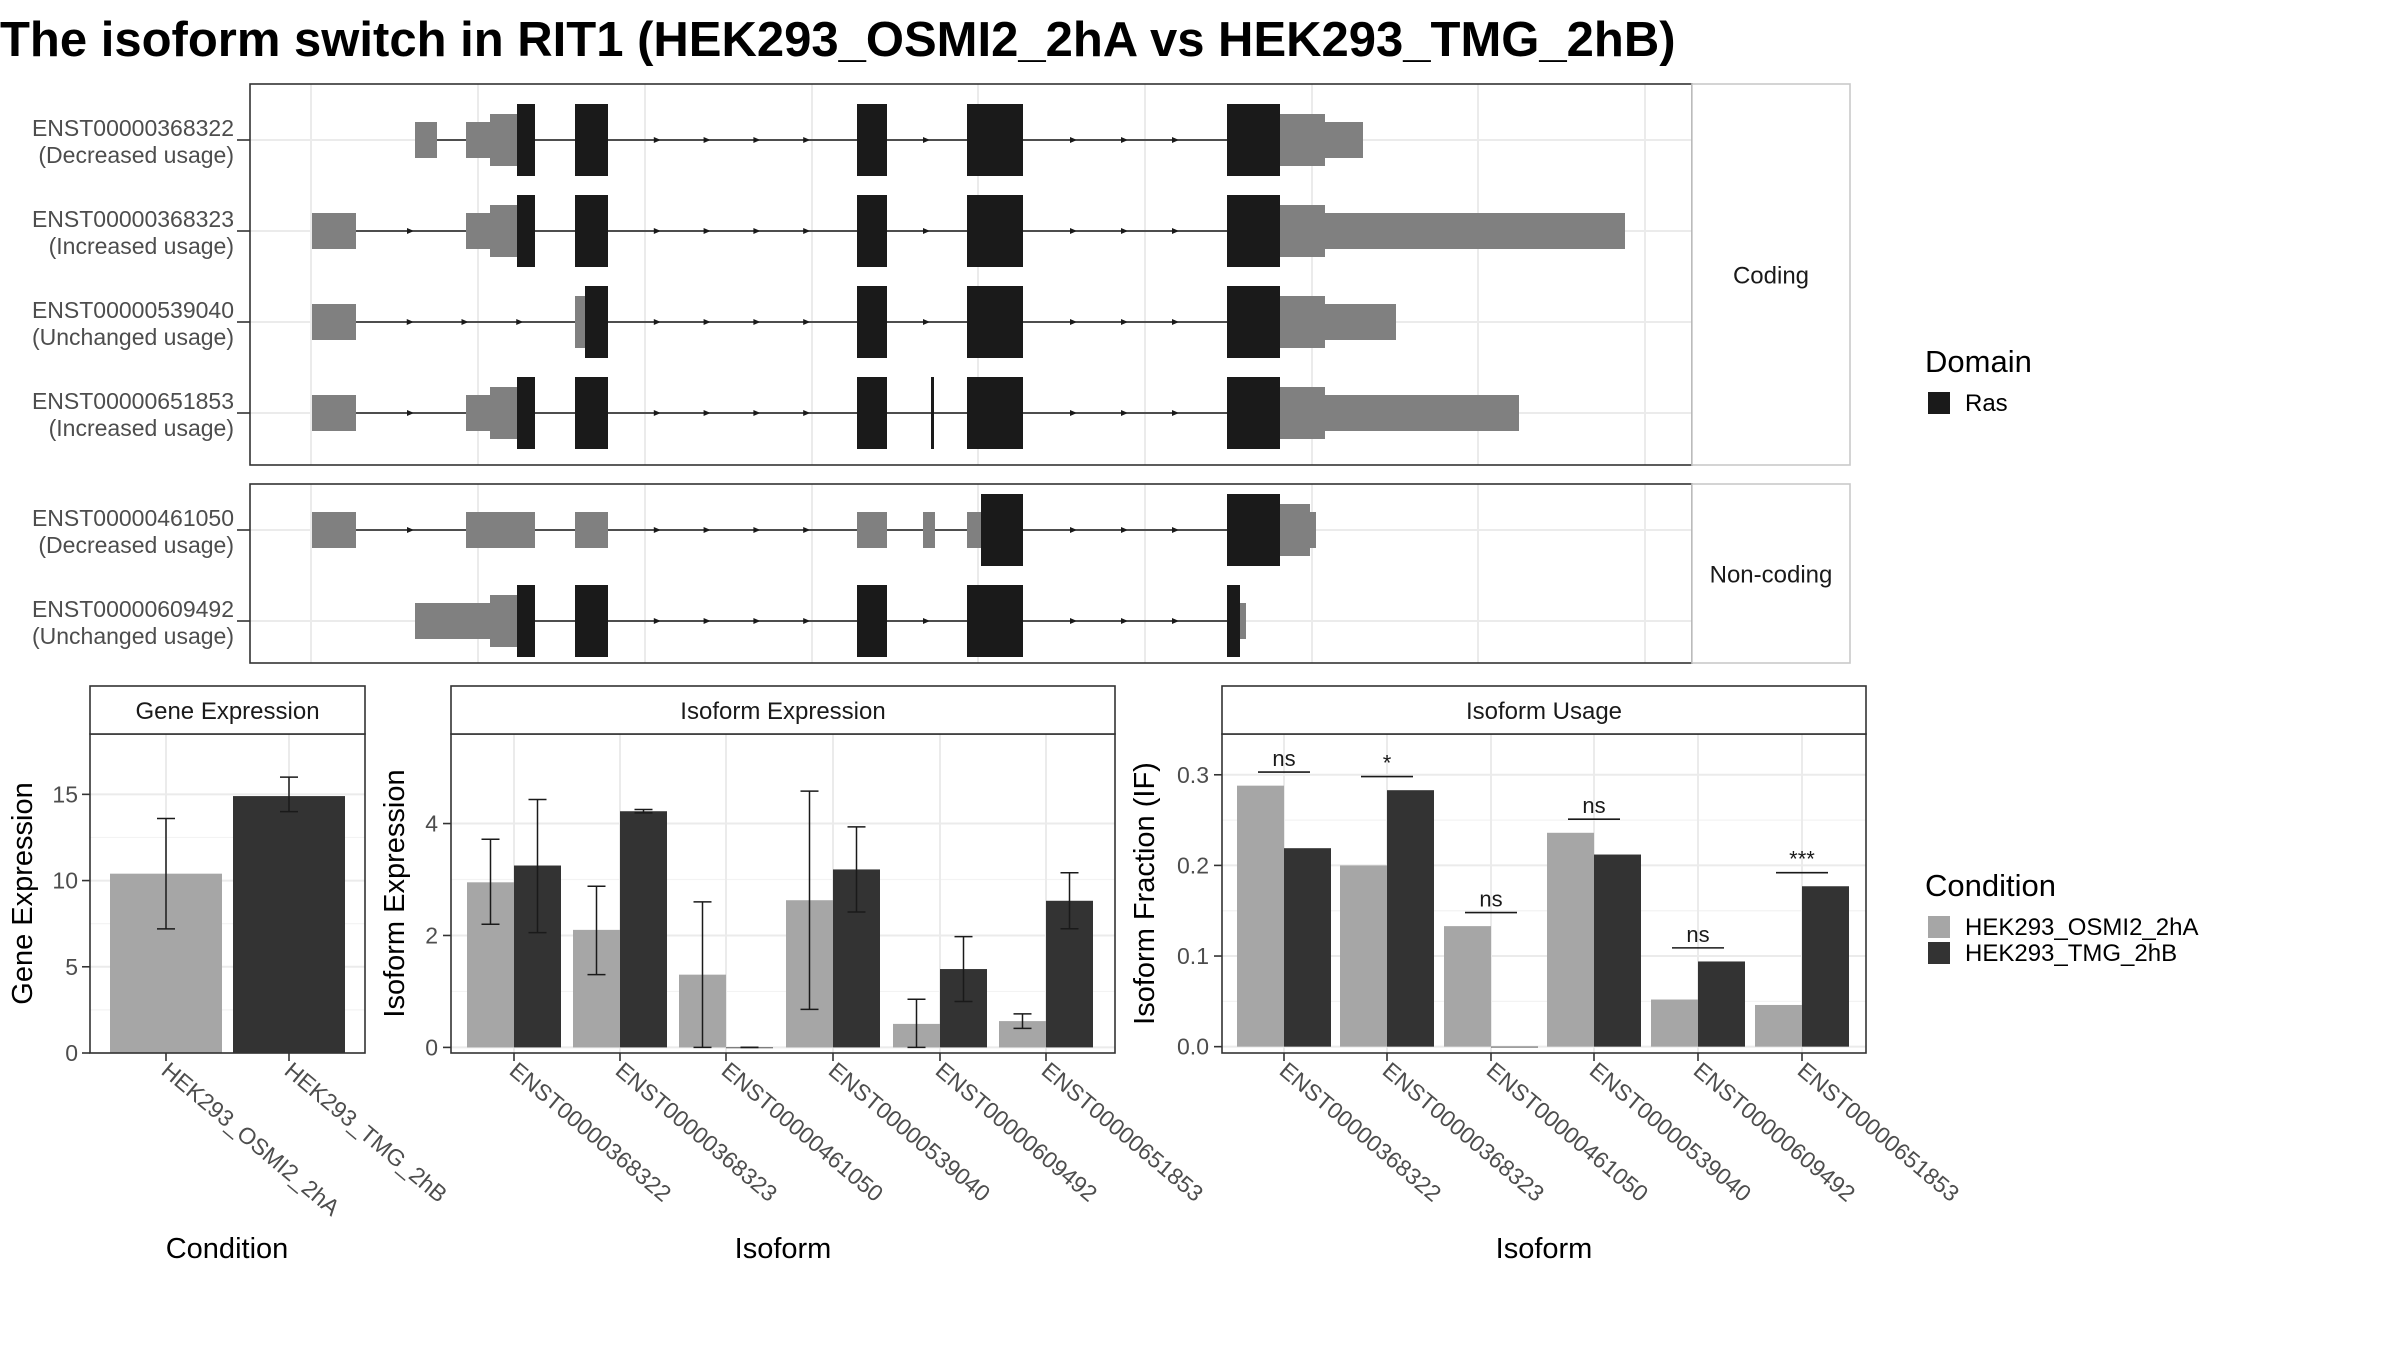 This screenshot has height=1350, width=2400. Describe the element at coordinates (1939, 953) in the screenshot. I see `condition-legend-swatch-b` at that location.